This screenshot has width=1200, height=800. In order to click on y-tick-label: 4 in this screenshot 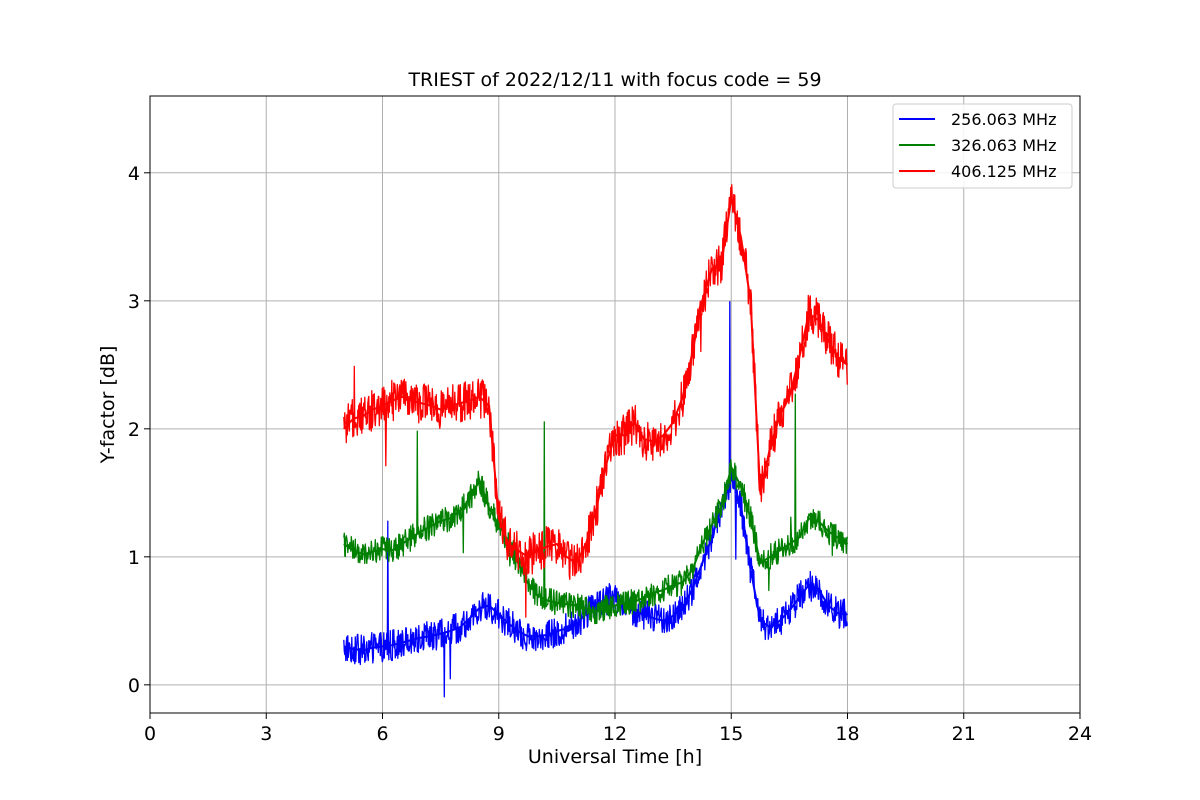, I will do `click(134, 174)`.